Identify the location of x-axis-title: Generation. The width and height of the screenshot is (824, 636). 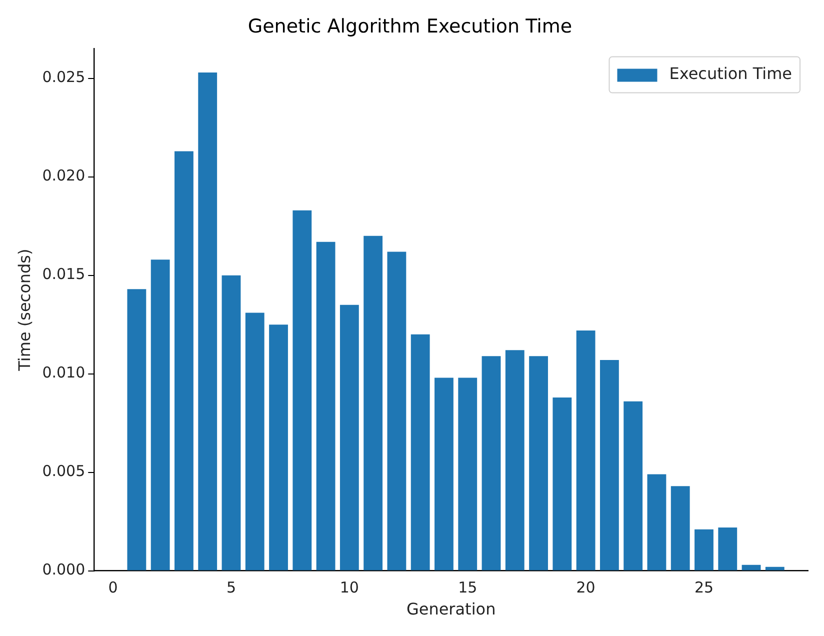
(451, 609).